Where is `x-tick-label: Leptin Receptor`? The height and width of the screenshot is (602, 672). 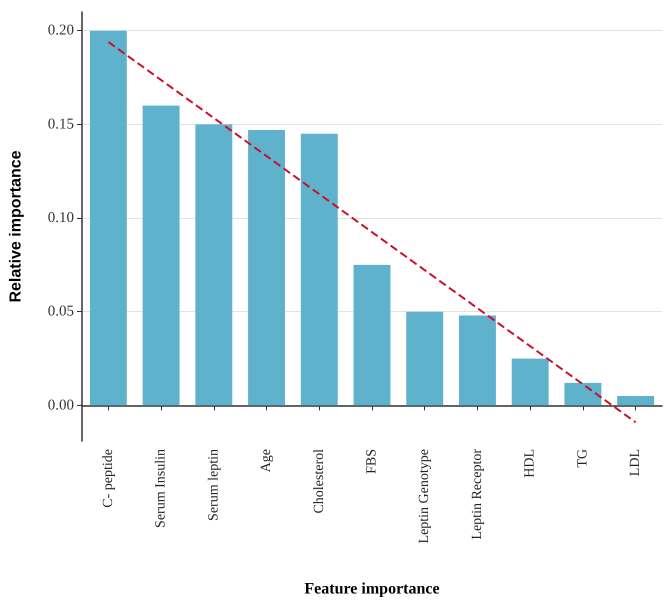
x-tick-label: Leptin Receptor is located at coordinates (477, 494).